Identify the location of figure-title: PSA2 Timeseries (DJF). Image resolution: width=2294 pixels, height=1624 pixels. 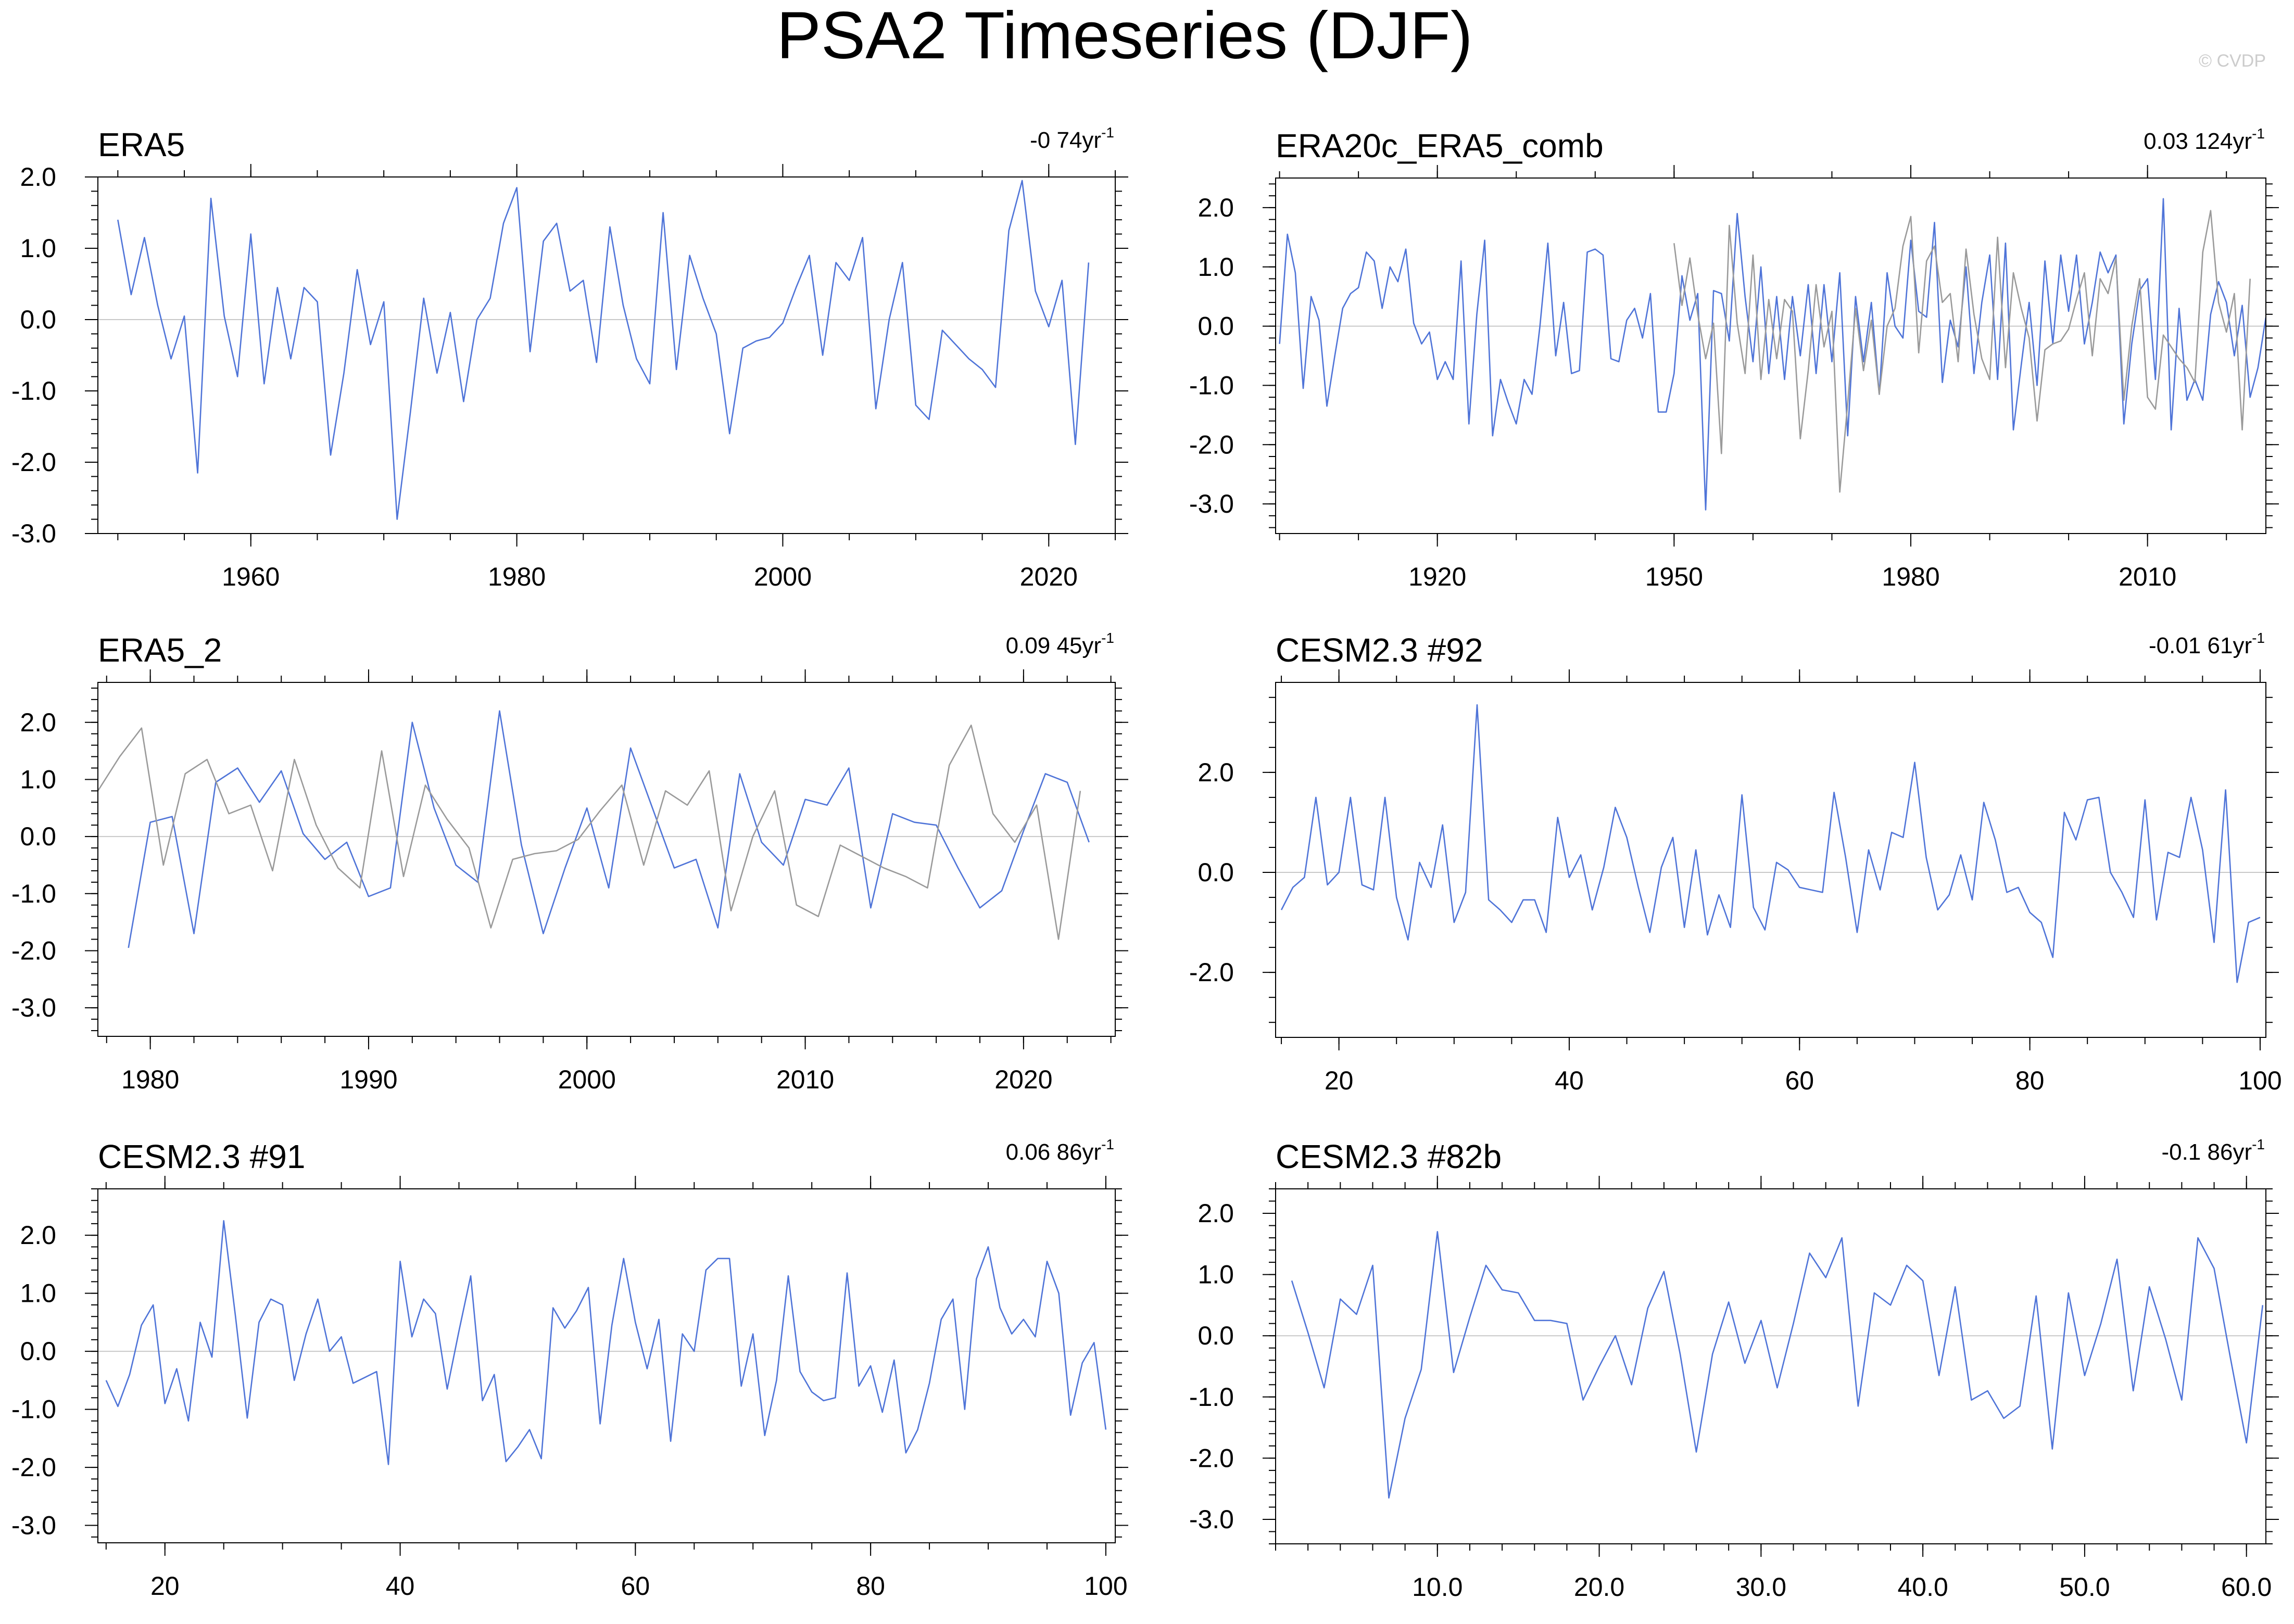
(1124, 37).